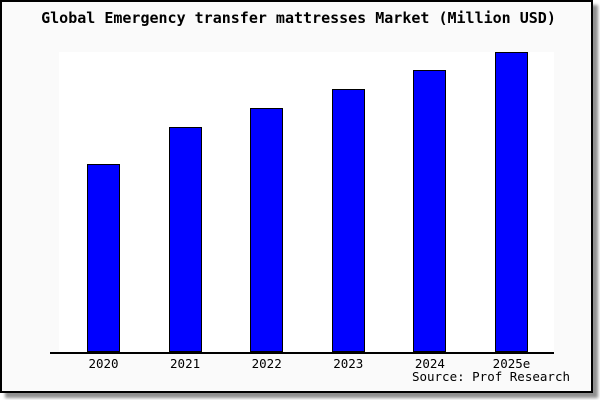 The image size is (600, 400). I want to click on bar-2023, so click(348, 220).